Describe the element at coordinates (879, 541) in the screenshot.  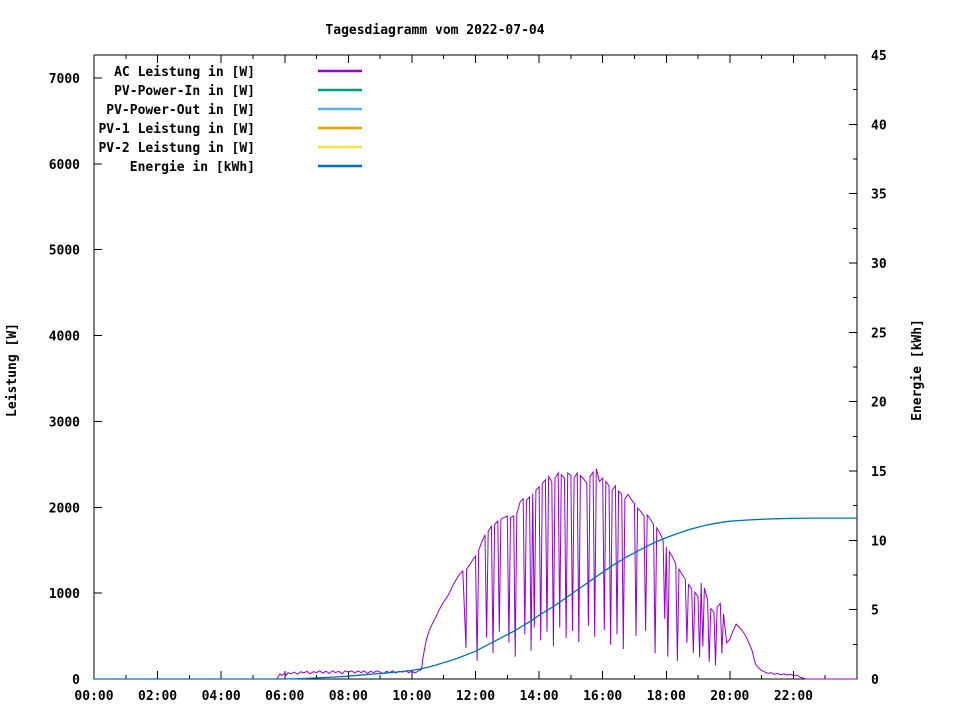
I see `y-right-tick-label: 10` at that location.